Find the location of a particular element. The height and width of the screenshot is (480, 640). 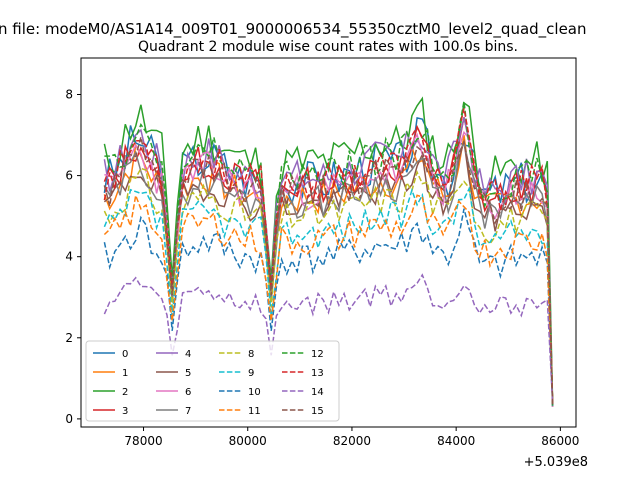

legend-label-14: 14 is located at coordinates (317, 392).